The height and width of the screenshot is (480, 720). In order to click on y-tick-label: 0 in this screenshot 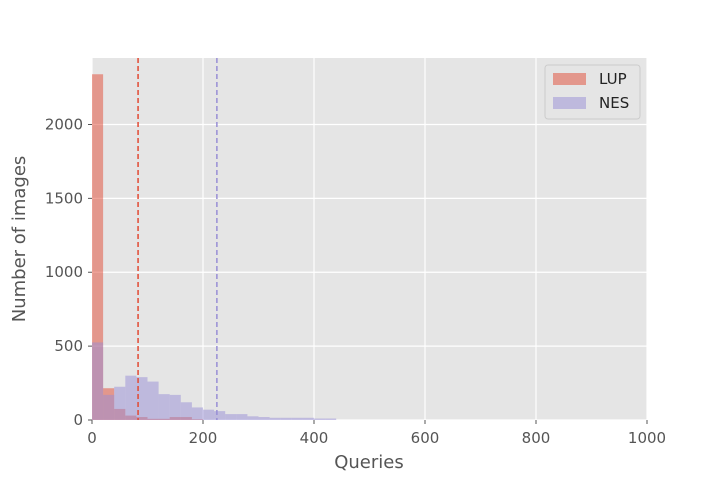, I will do `click(78, 420)`.